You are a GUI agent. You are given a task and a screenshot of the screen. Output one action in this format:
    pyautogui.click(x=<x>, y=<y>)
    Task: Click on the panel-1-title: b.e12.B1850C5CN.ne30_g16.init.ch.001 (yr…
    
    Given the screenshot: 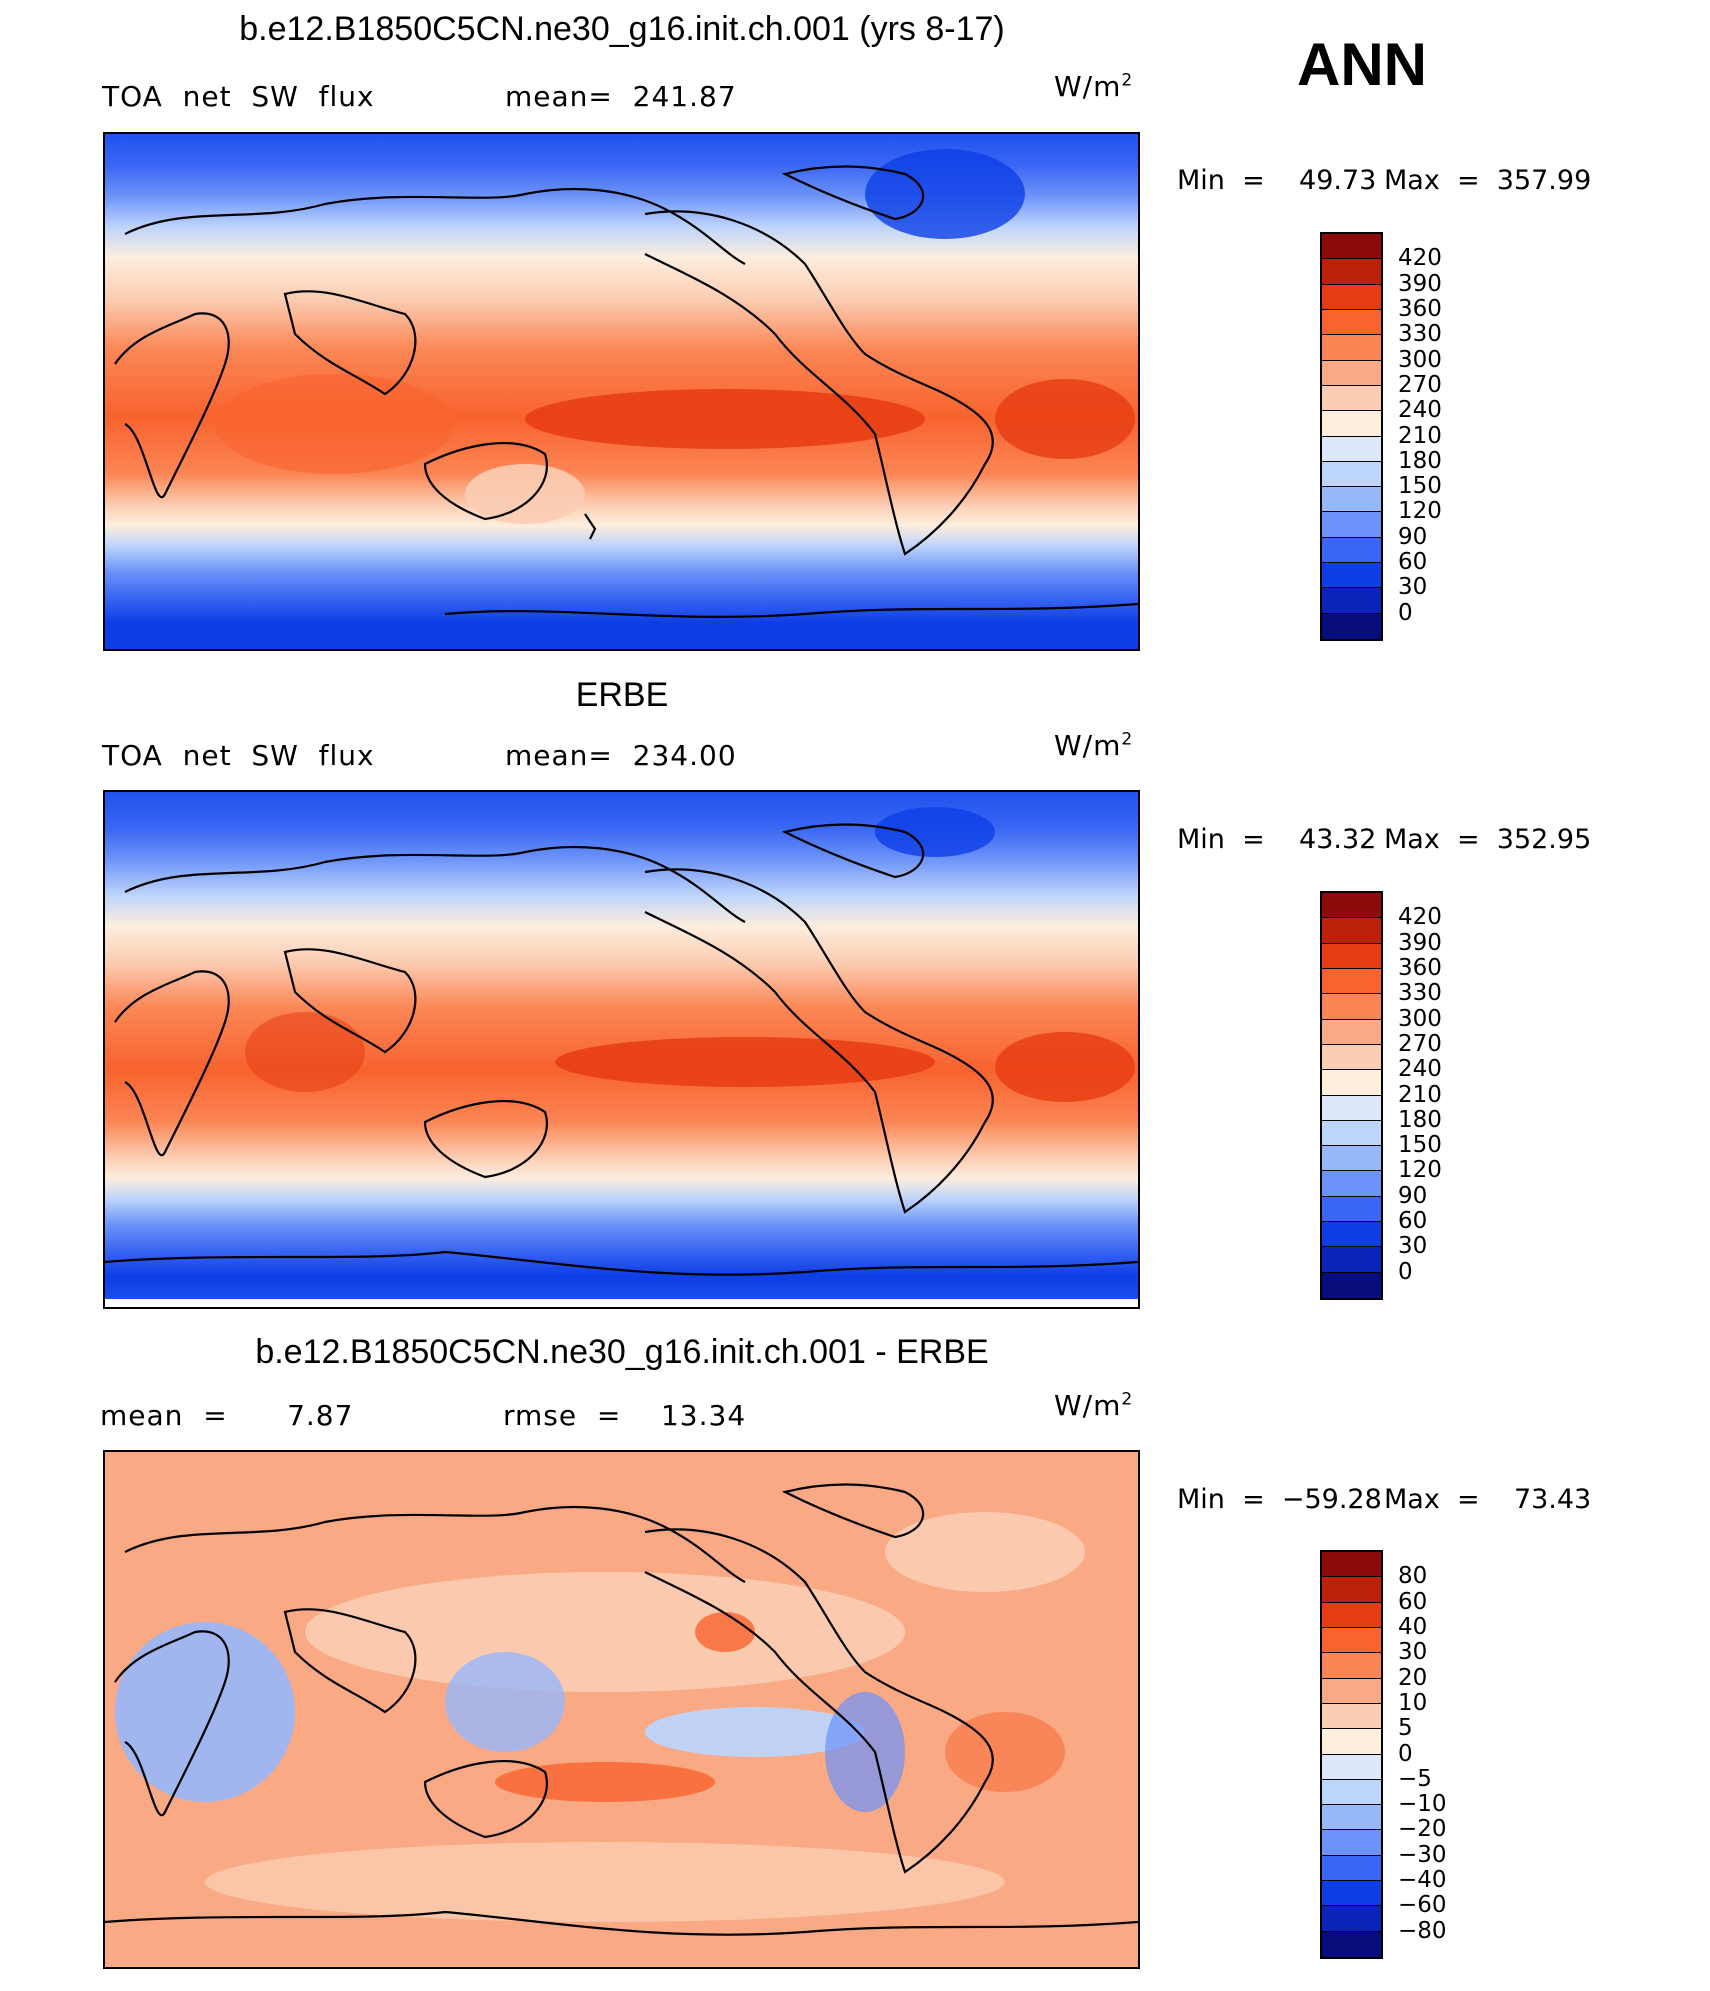 What is the action you would take?
    pyautogui.click(x=622, y=29)
    